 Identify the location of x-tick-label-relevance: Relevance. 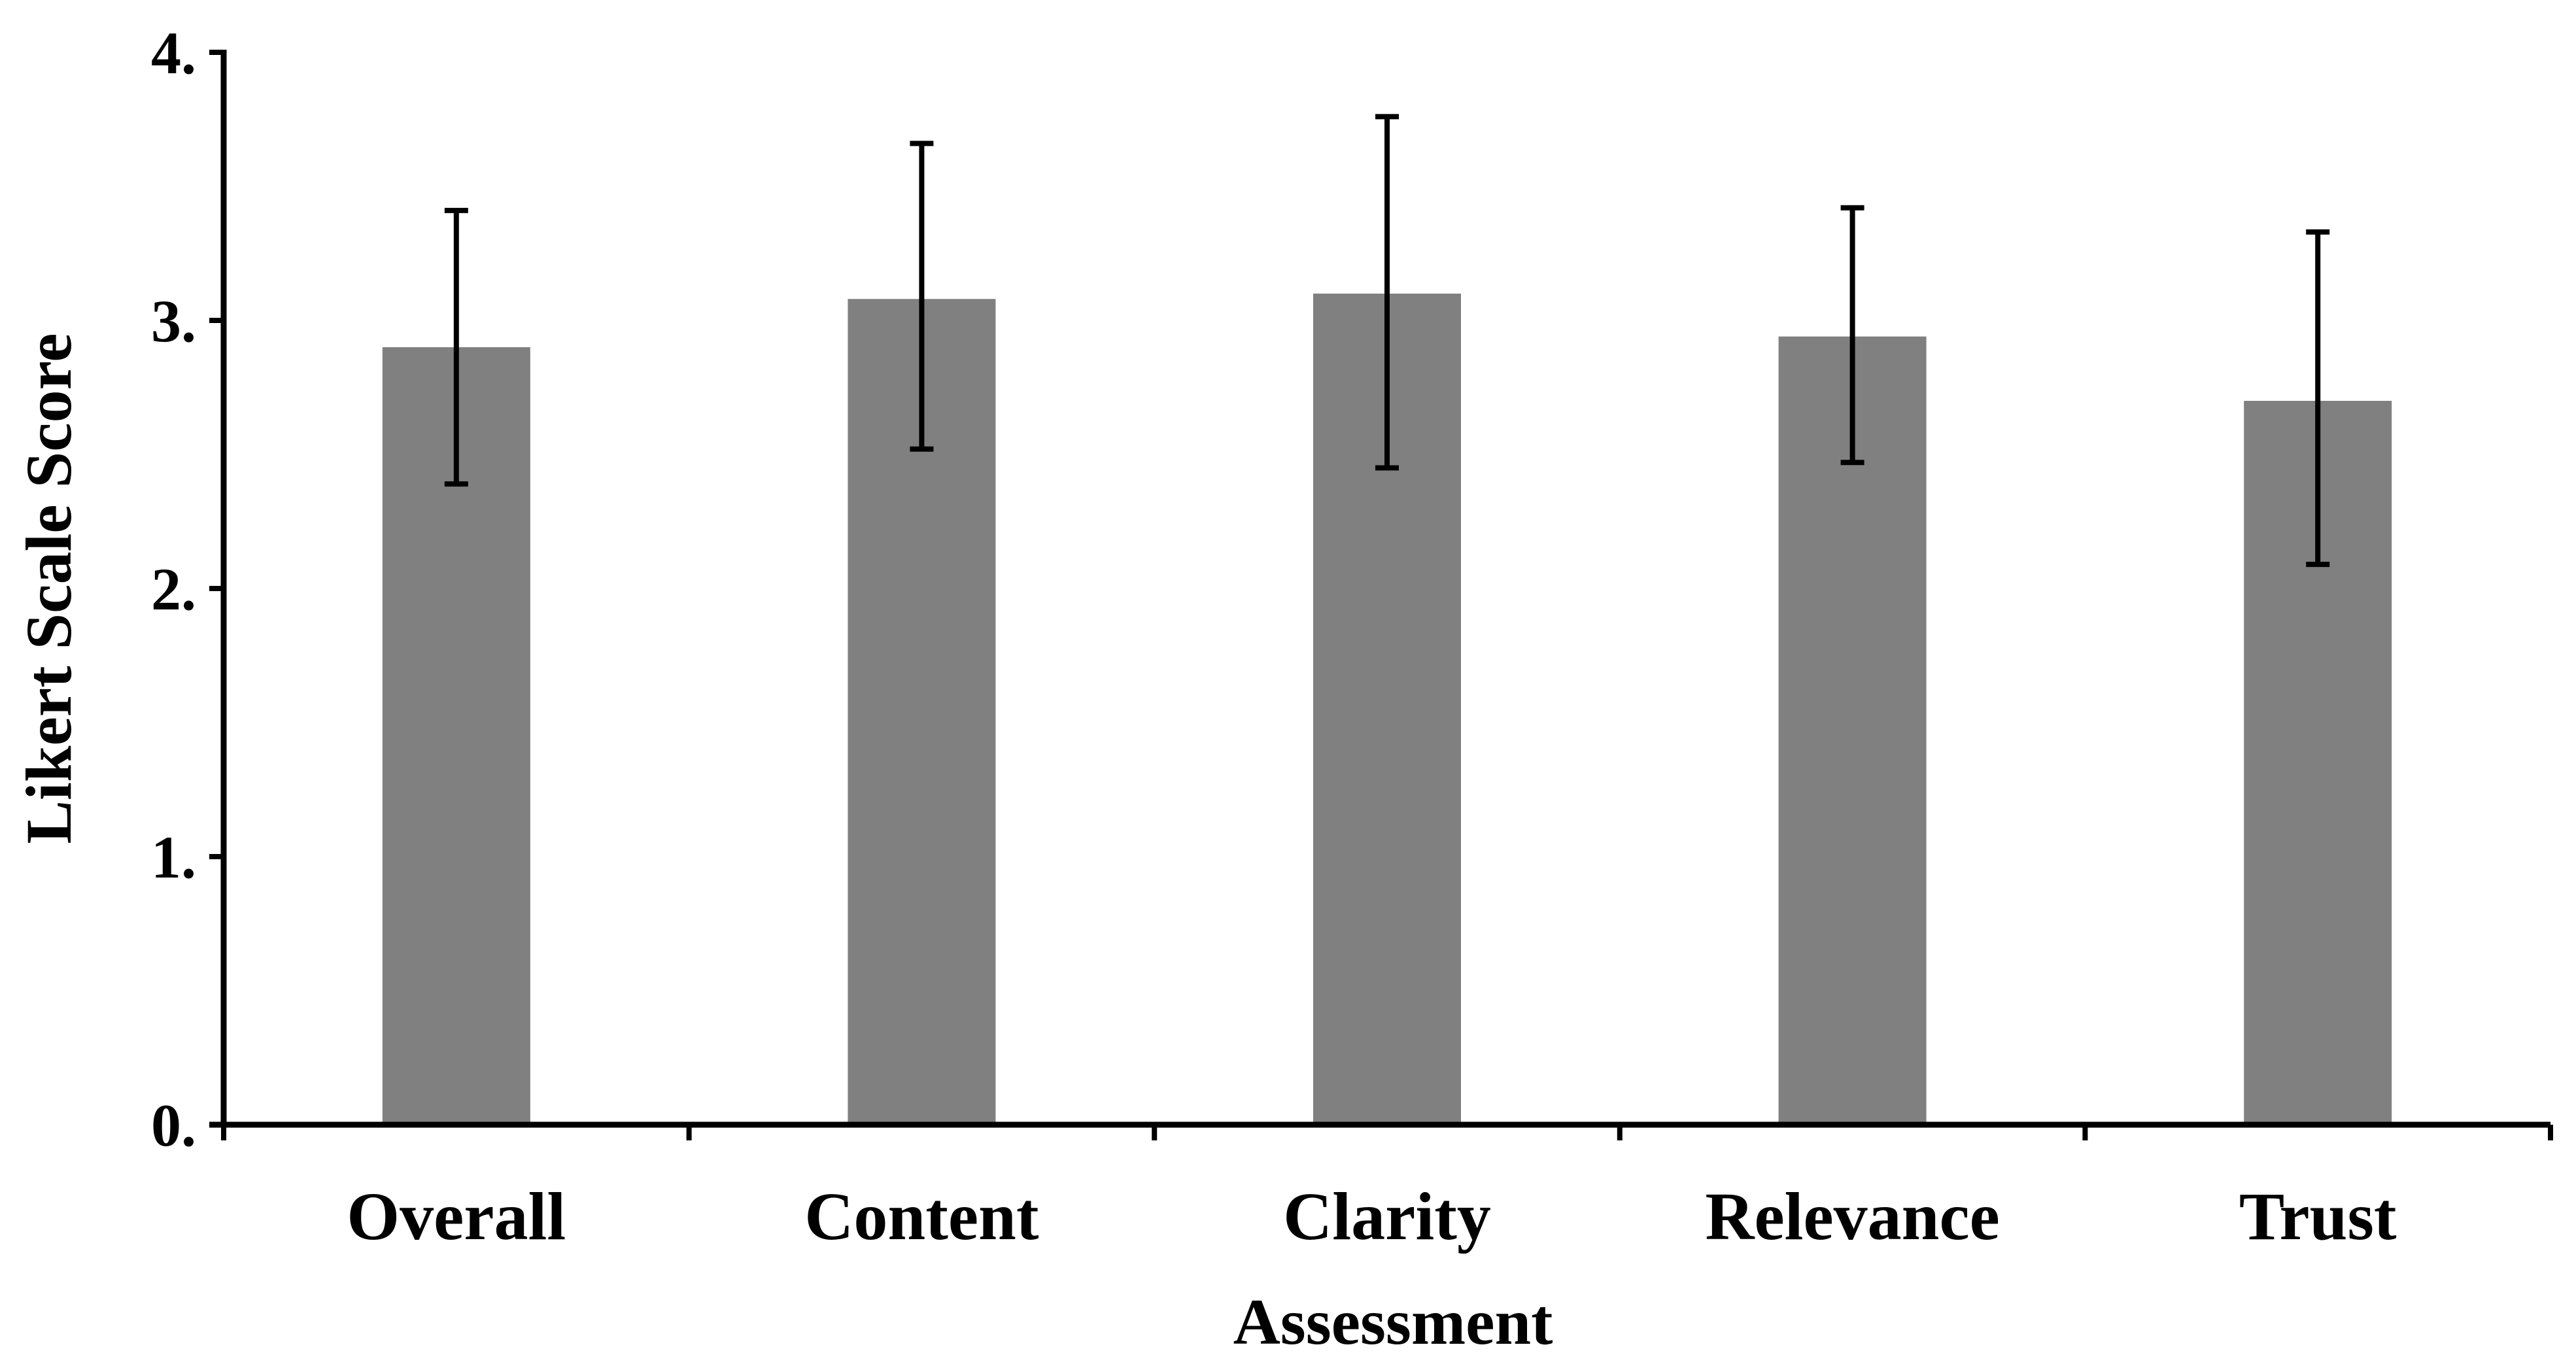
(1852, 1216).